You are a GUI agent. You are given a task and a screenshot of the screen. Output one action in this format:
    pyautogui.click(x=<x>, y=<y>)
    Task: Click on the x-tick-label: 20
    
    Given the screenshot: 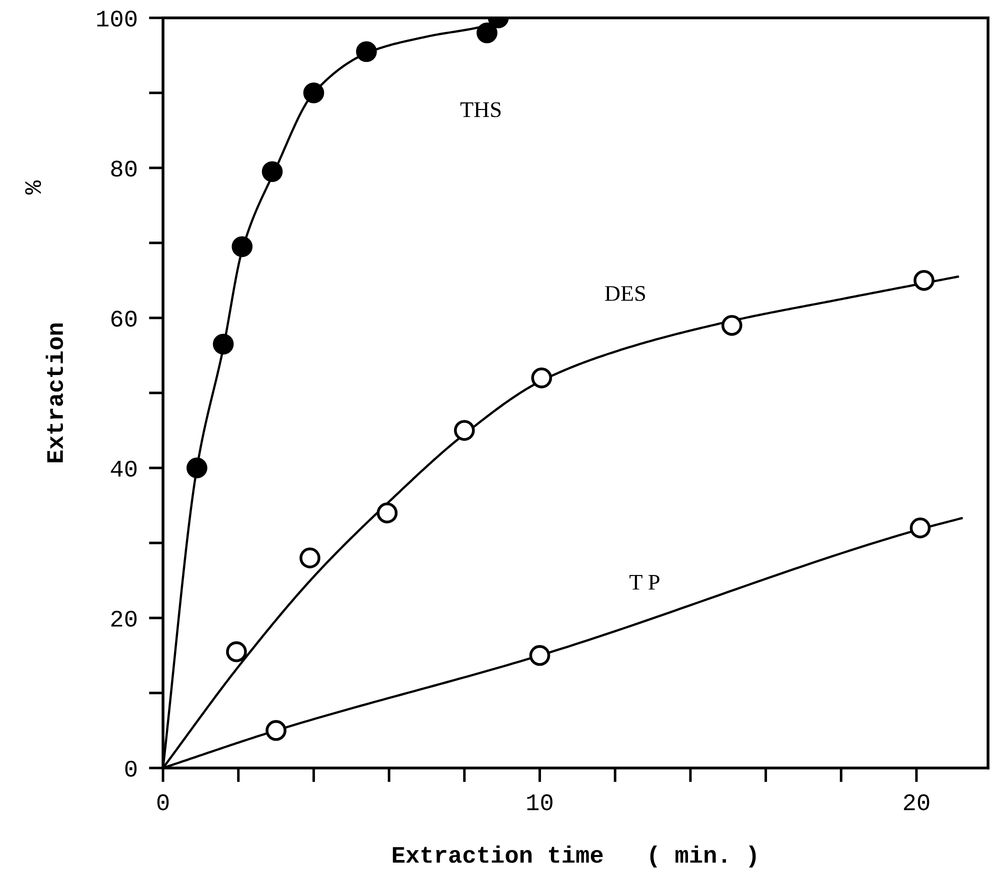 What is the action you would take?
    pyautogui.click(x=917, y=802)
    